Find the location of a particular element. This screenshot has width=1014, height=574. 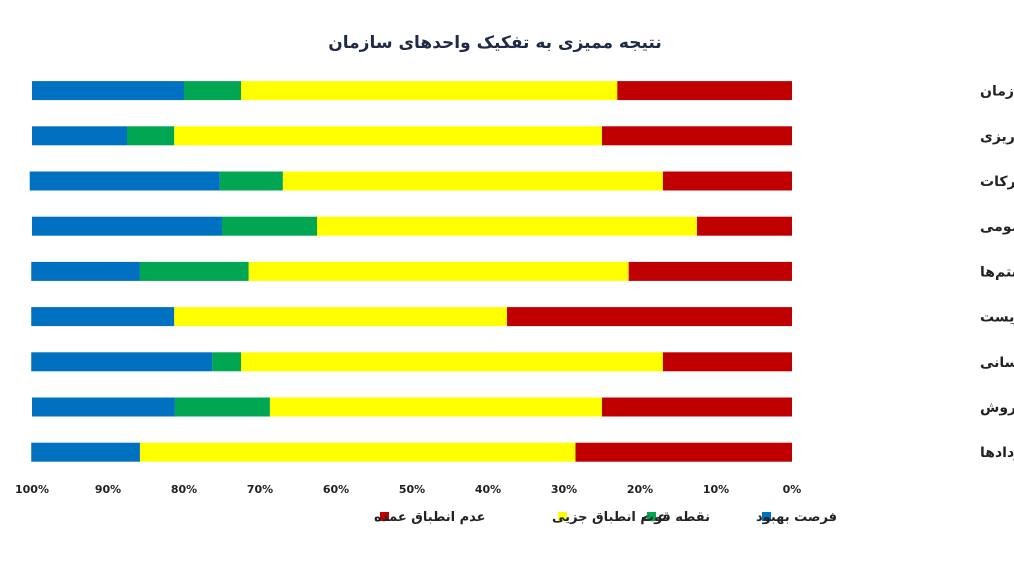

legend-label: نقطه قوت is located at coordinates (675, 517).